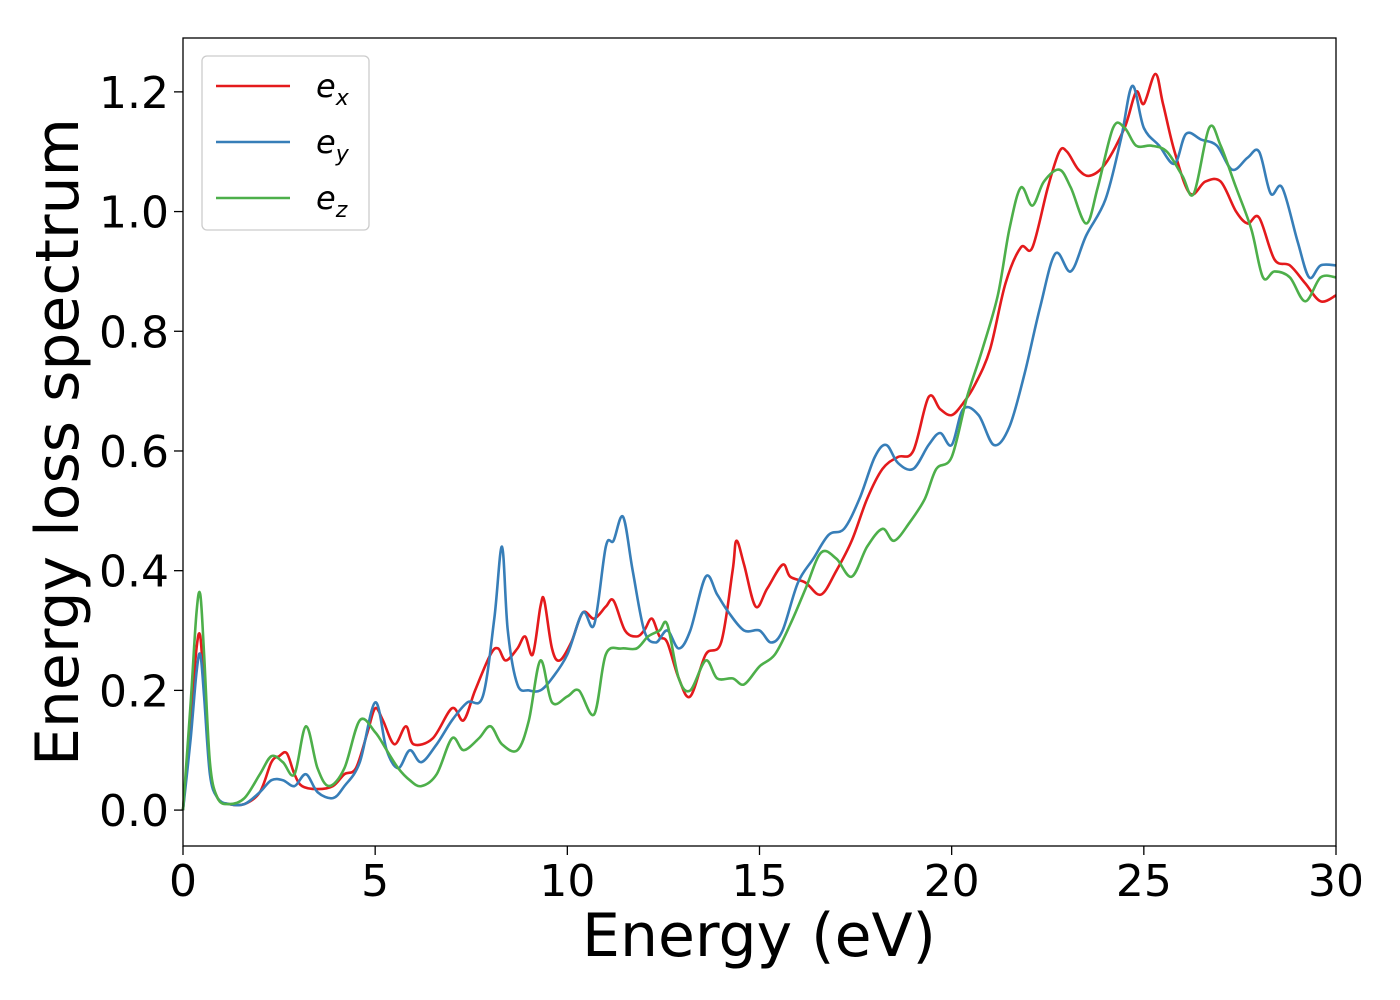 Image resolution: width=1400 pixels, height=1000 pixels. What do you see at coordinates (134, 572) in the screenshot?
I see `y-tick-label: 0.4` at bounding box center [134, 572].